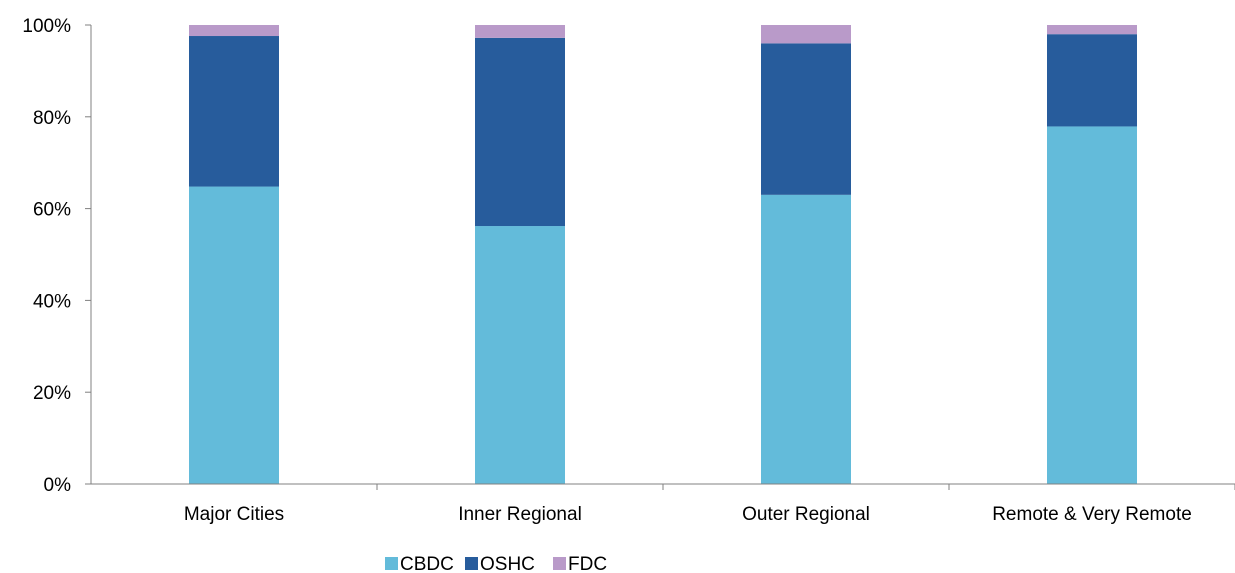  I want to click on legend-swatch-cbdc, so click(391, 563).